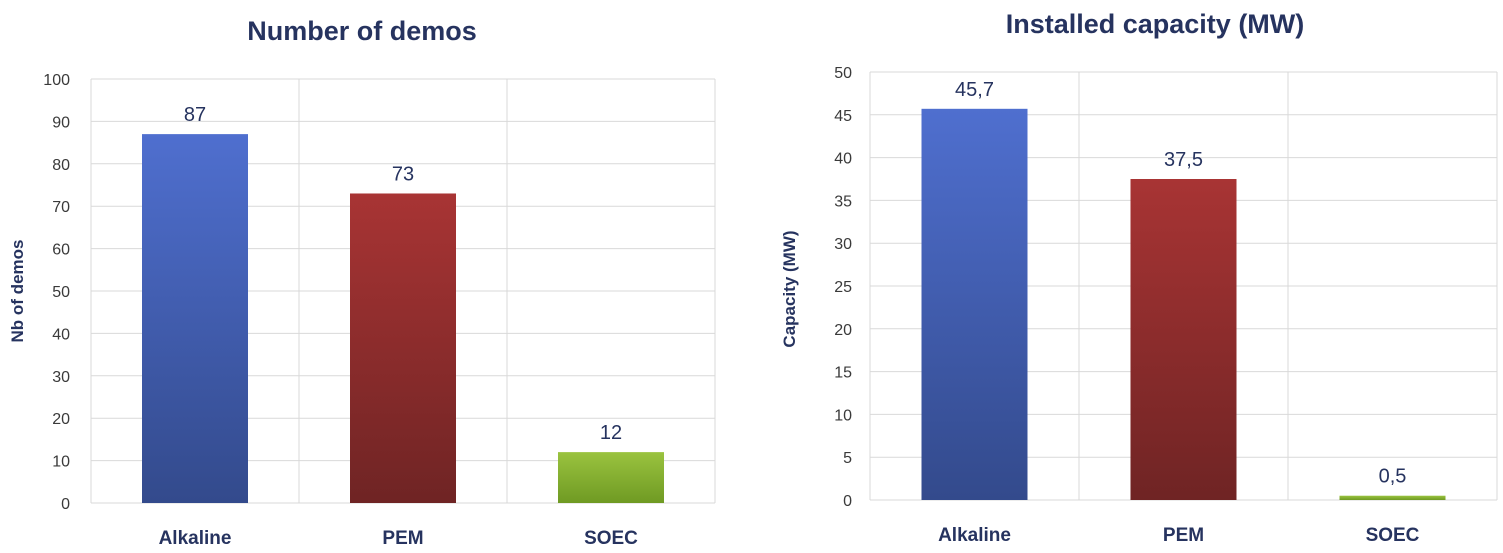 The image size is (1503, 553). I want to click on chart2-title: Installed capacity (MW), so click(1155, 24).